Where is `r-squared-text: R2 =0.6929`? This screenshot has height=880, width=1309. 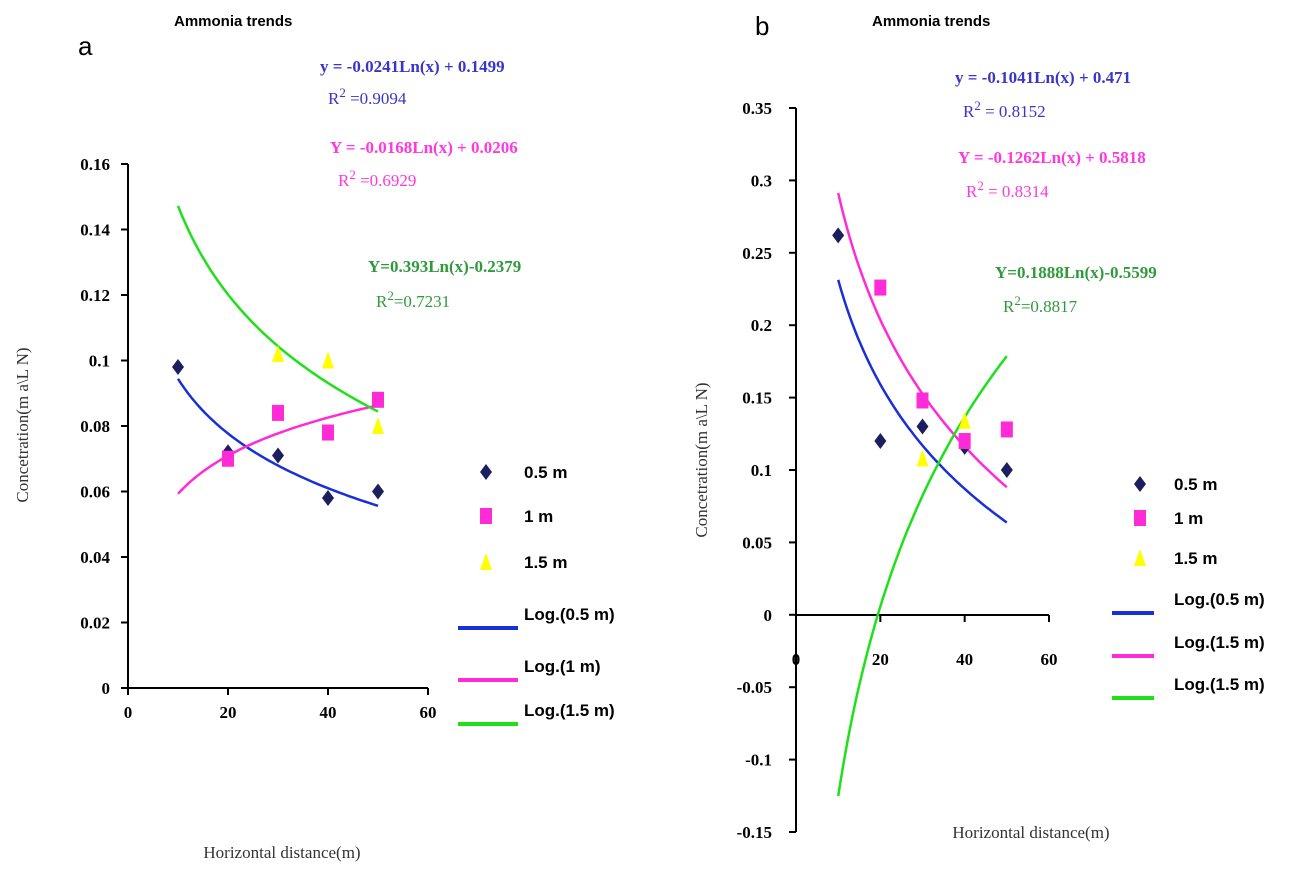
r-squared-text: R2 =0.6929 is located at coordinates (377, 178).